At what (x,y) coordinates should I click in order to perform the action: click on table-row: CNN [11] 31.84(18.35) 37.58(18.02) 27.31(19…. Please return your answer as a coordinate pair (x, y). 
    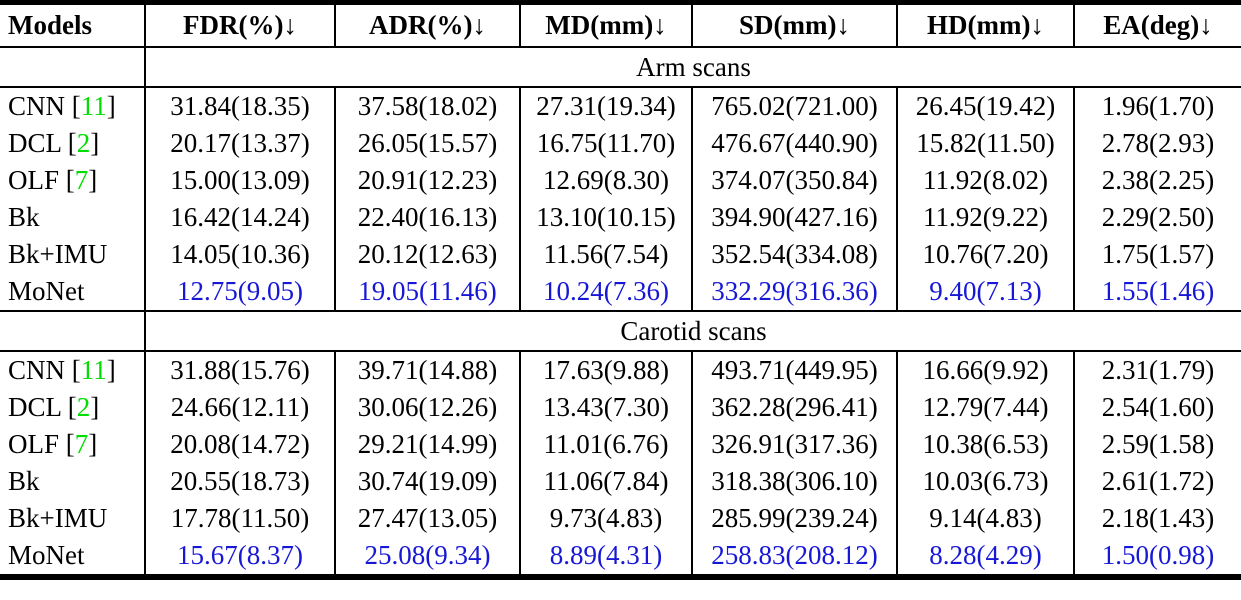
    Looking at the image, I should click on (620, 106).